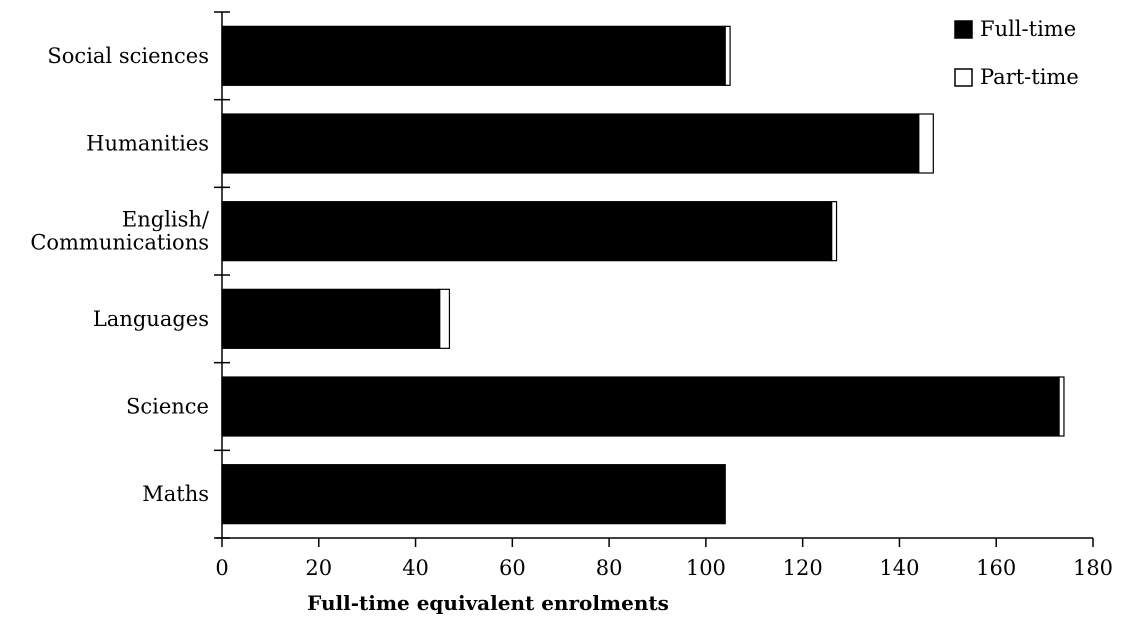 The image size is (1125, 620). Describe the element at coordinates (331, 318) in the screenshot. I see `bar-full-time-languages` at that location.